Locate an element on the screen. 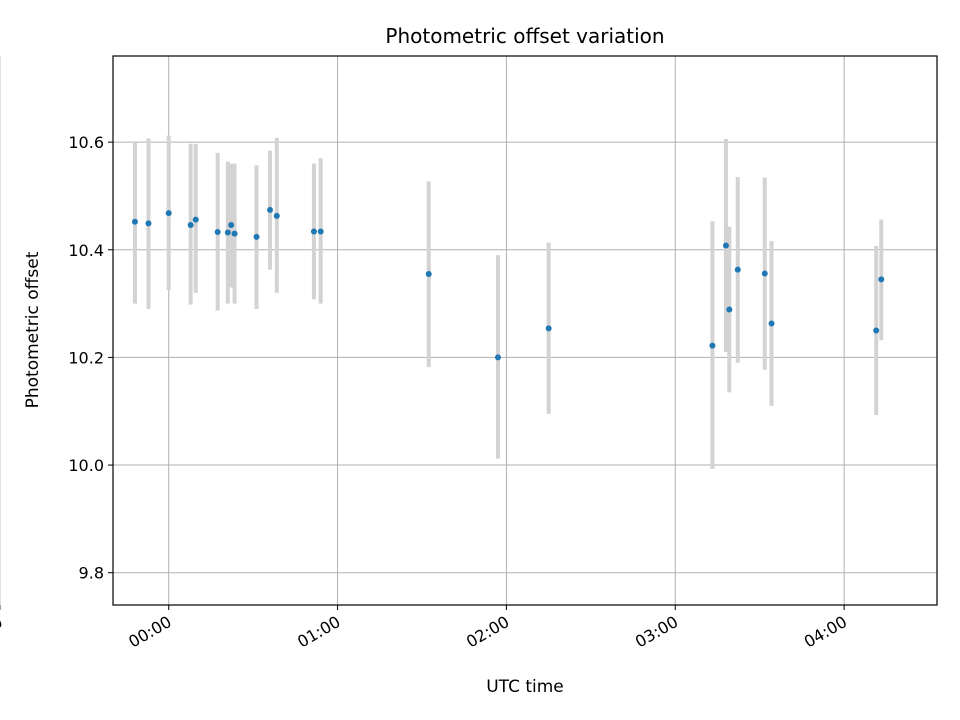 This screenshot has width=960, height=720. y-tick-label: 10.4 is located at coordinates (86, 250).